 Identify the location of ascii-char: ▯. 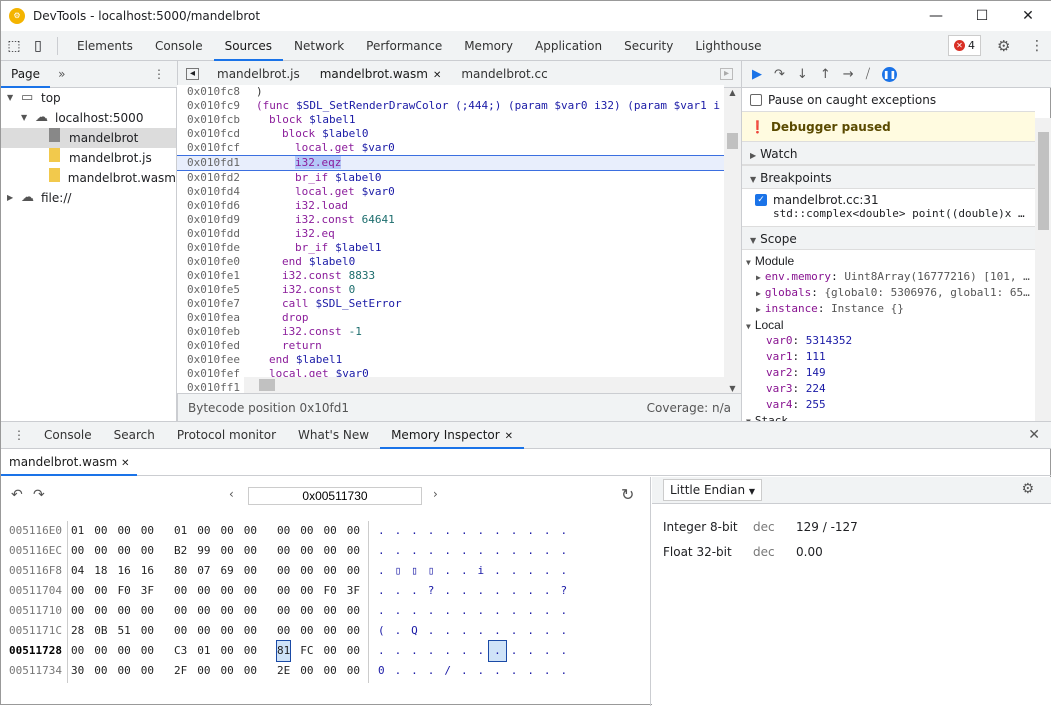
(414, 570).